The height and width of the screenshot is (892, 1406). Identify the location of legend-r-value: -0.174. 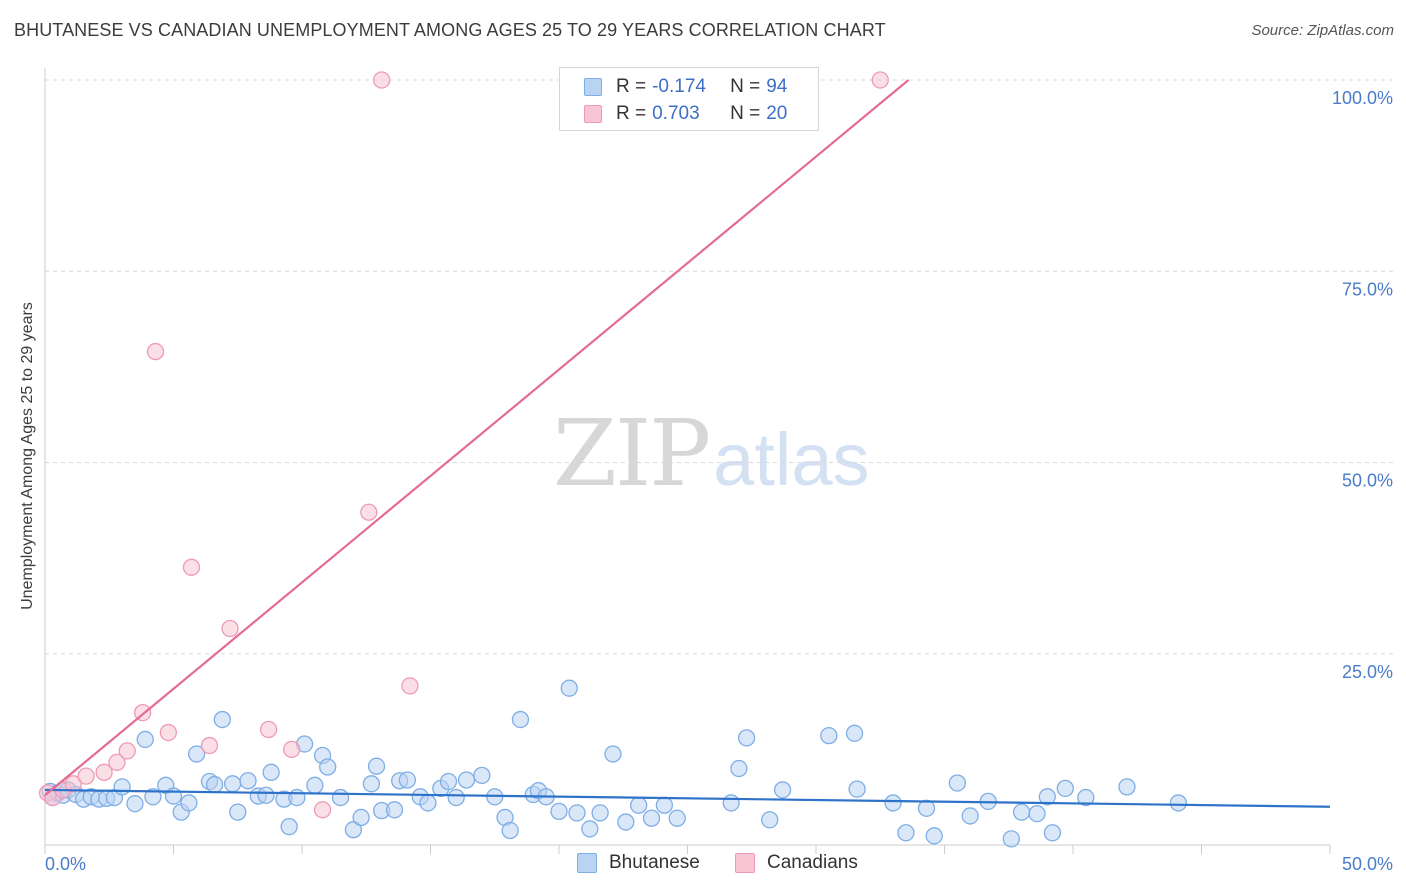
(679, 86).